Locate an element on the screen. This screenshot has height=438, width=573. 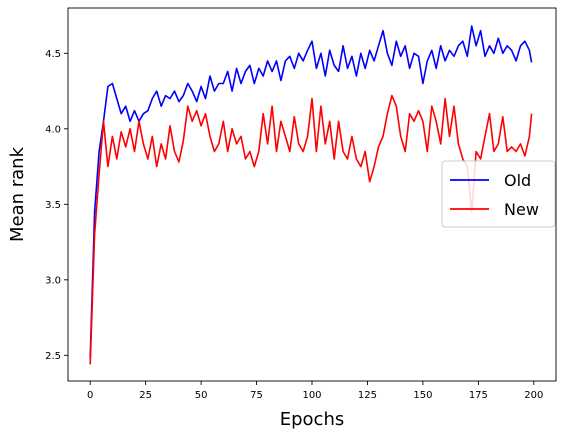
x-axis-ticks: 0 25 50 75 100 125 150 175 200 is located at coordinates (315, 391).